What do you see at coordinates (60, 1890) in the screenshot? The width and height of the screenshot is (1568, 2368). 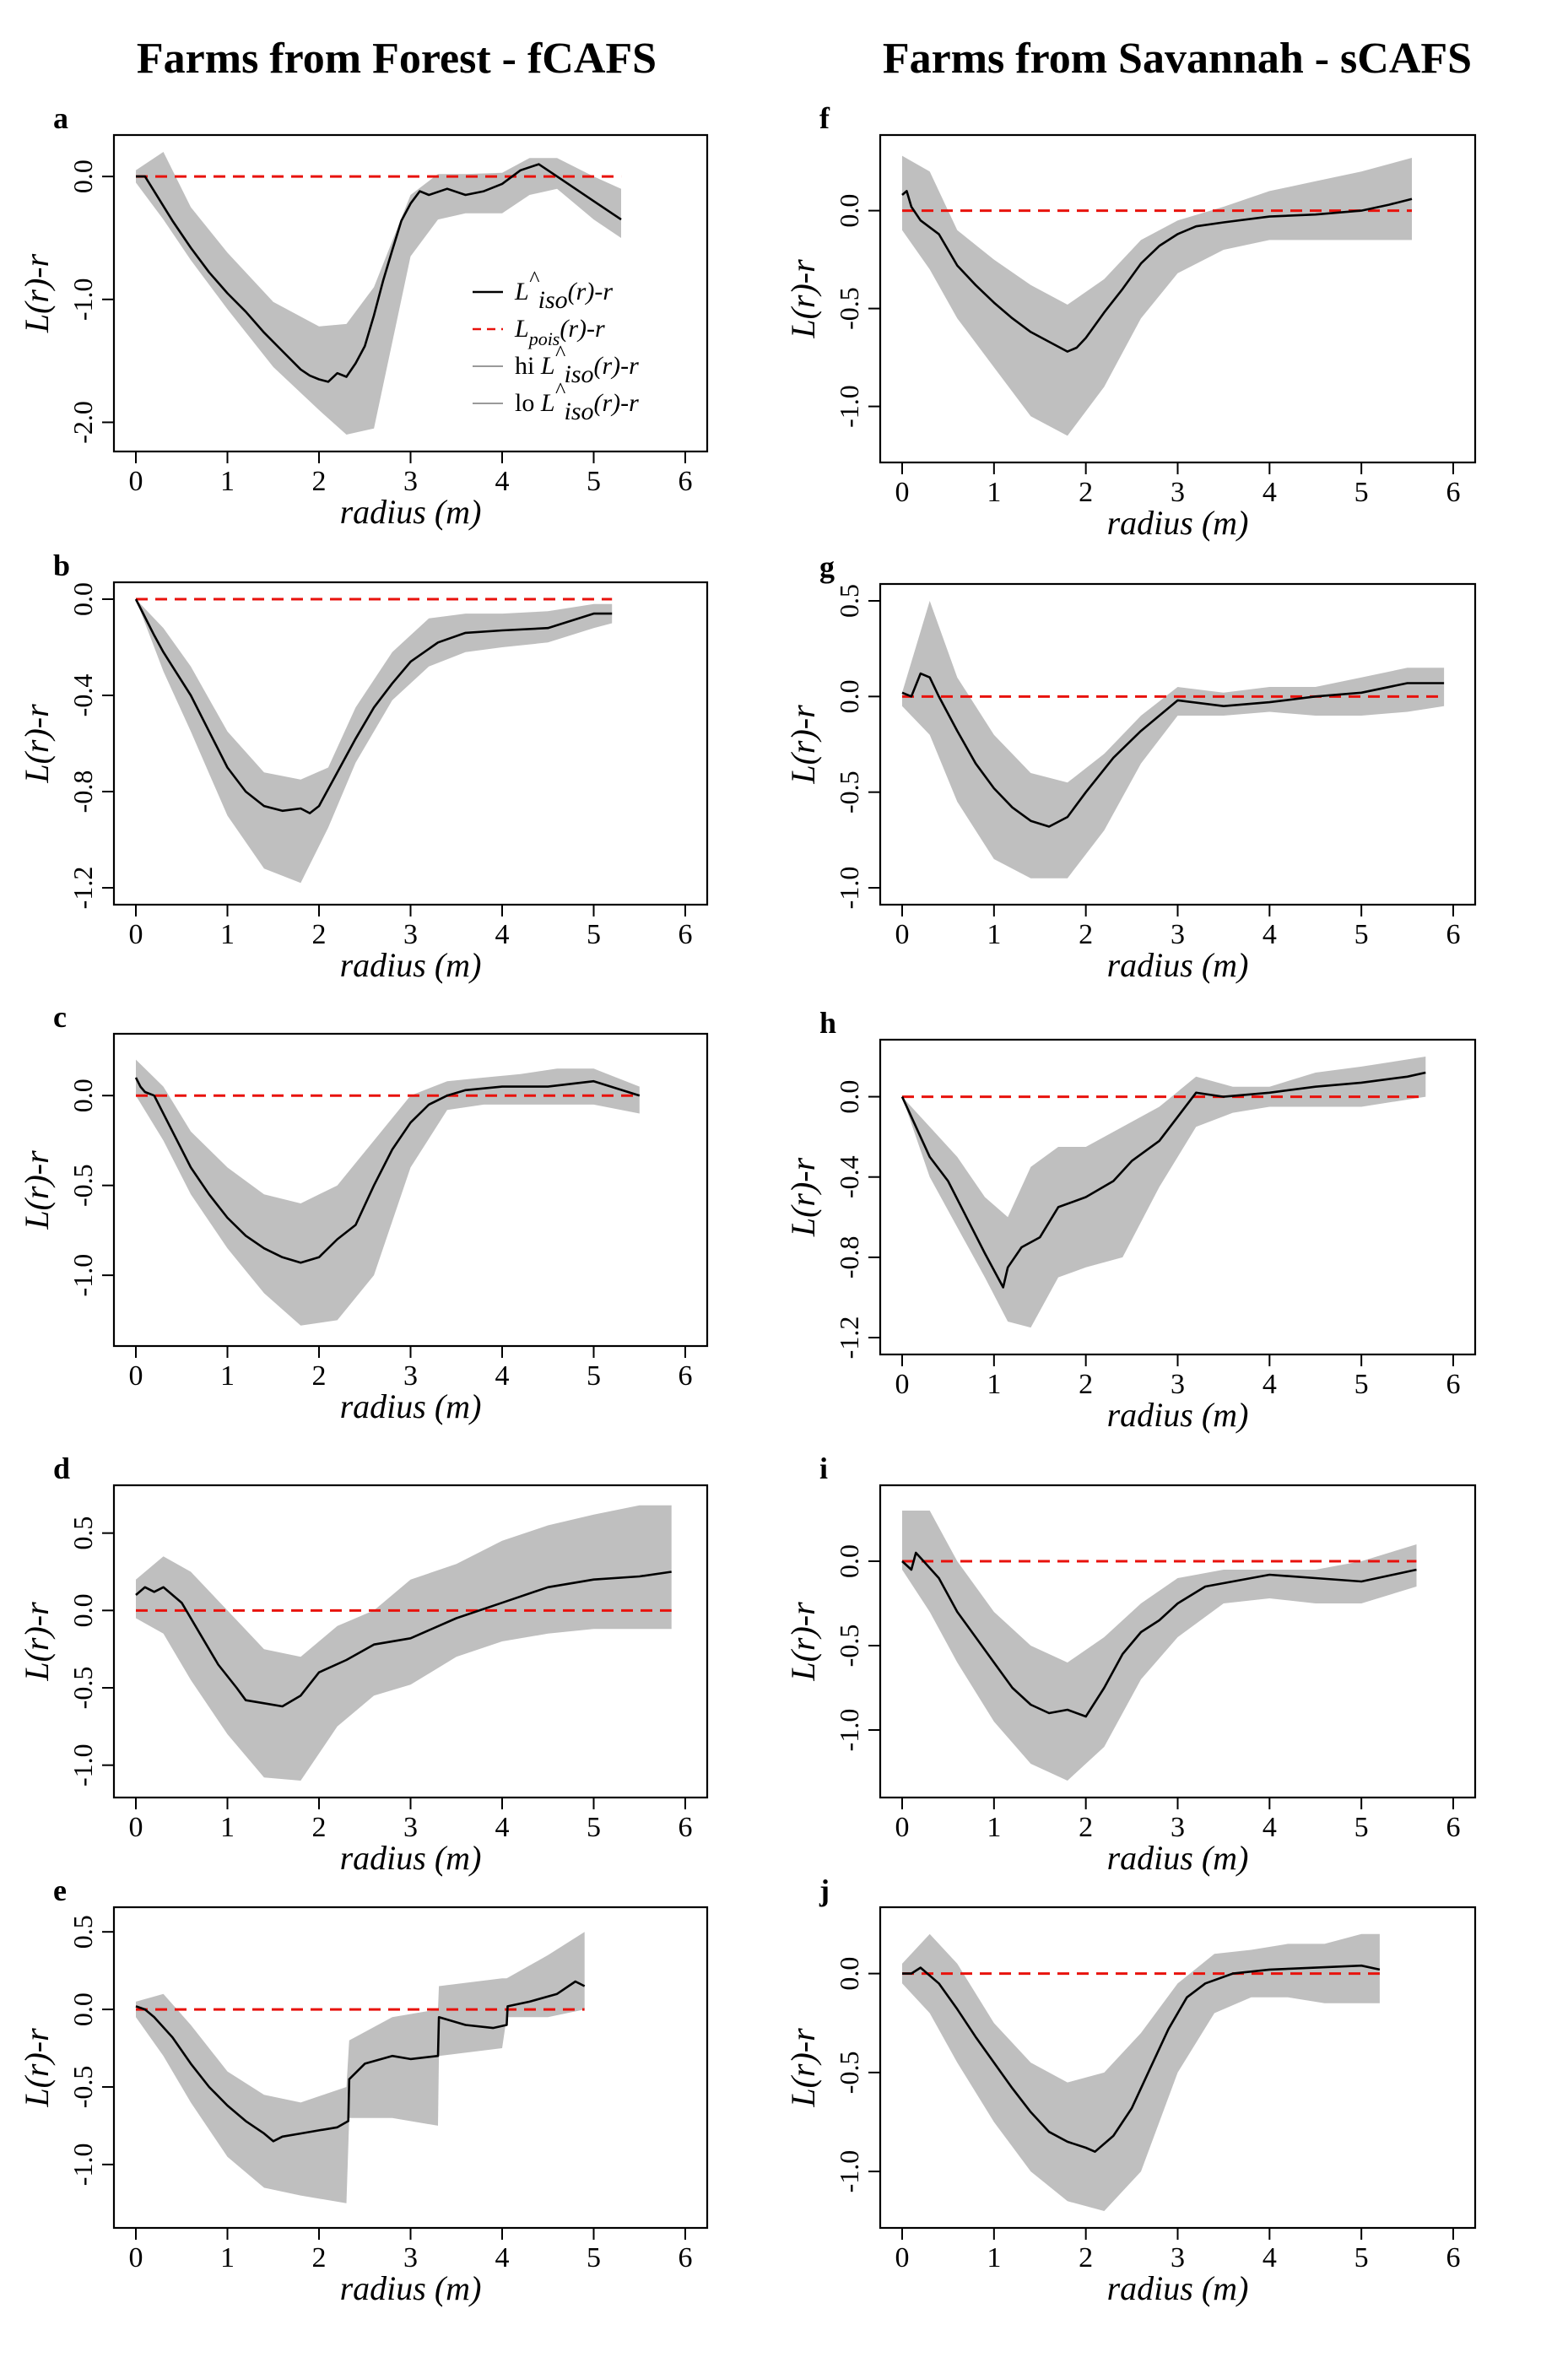 I see `panel-label: e` at bounding box center [60, 1890].